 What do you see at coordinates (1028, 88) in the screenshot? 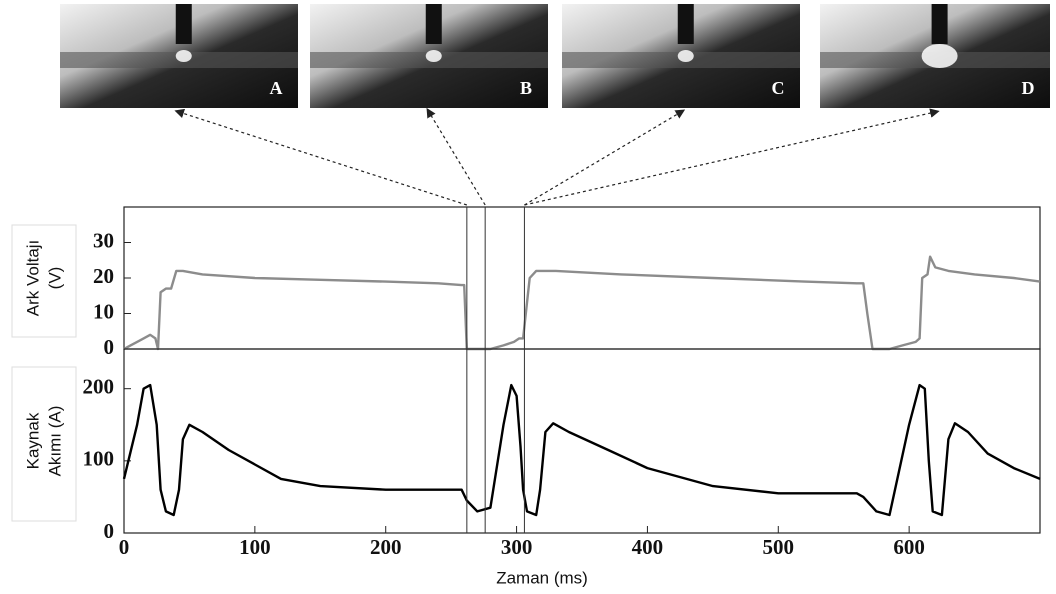
I see `photo-label: D` at bounding box center [1028, 88].